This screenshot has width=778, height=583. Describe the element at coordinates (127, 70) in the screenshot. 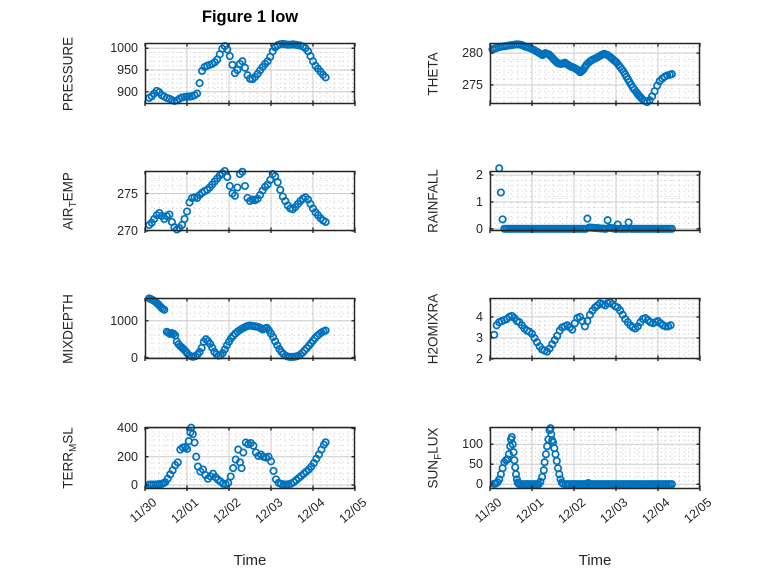

I see `y-tick-label: 950` at that location.